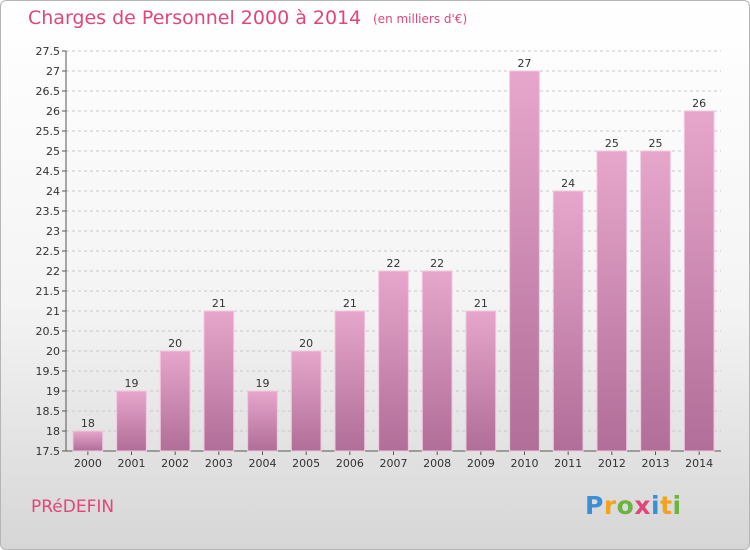 This screenshot has width=750, height=550. Describe the element at coordinates (699, 103) in the screenshot. I see `bar-value-label: 26` at that location.